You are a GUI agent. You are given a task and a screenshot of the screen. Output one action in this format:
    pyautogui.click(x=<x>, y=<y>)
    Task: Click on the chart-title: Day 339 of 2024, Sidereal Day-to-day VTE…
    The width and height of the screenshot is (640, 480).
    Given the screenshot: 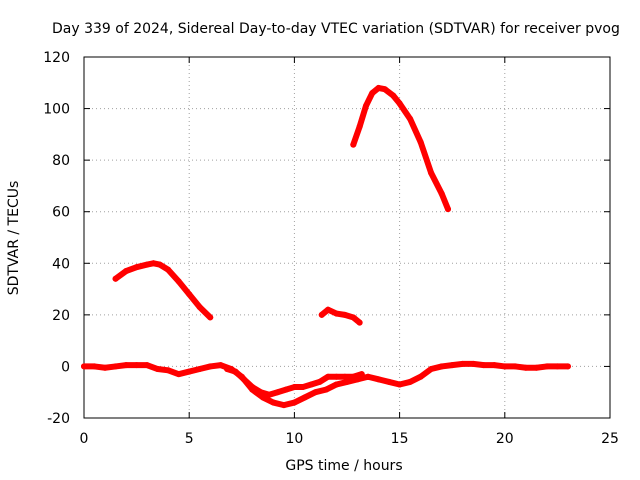 What is the action you would take?
    pyautogui.click(x=336, y=29)
    